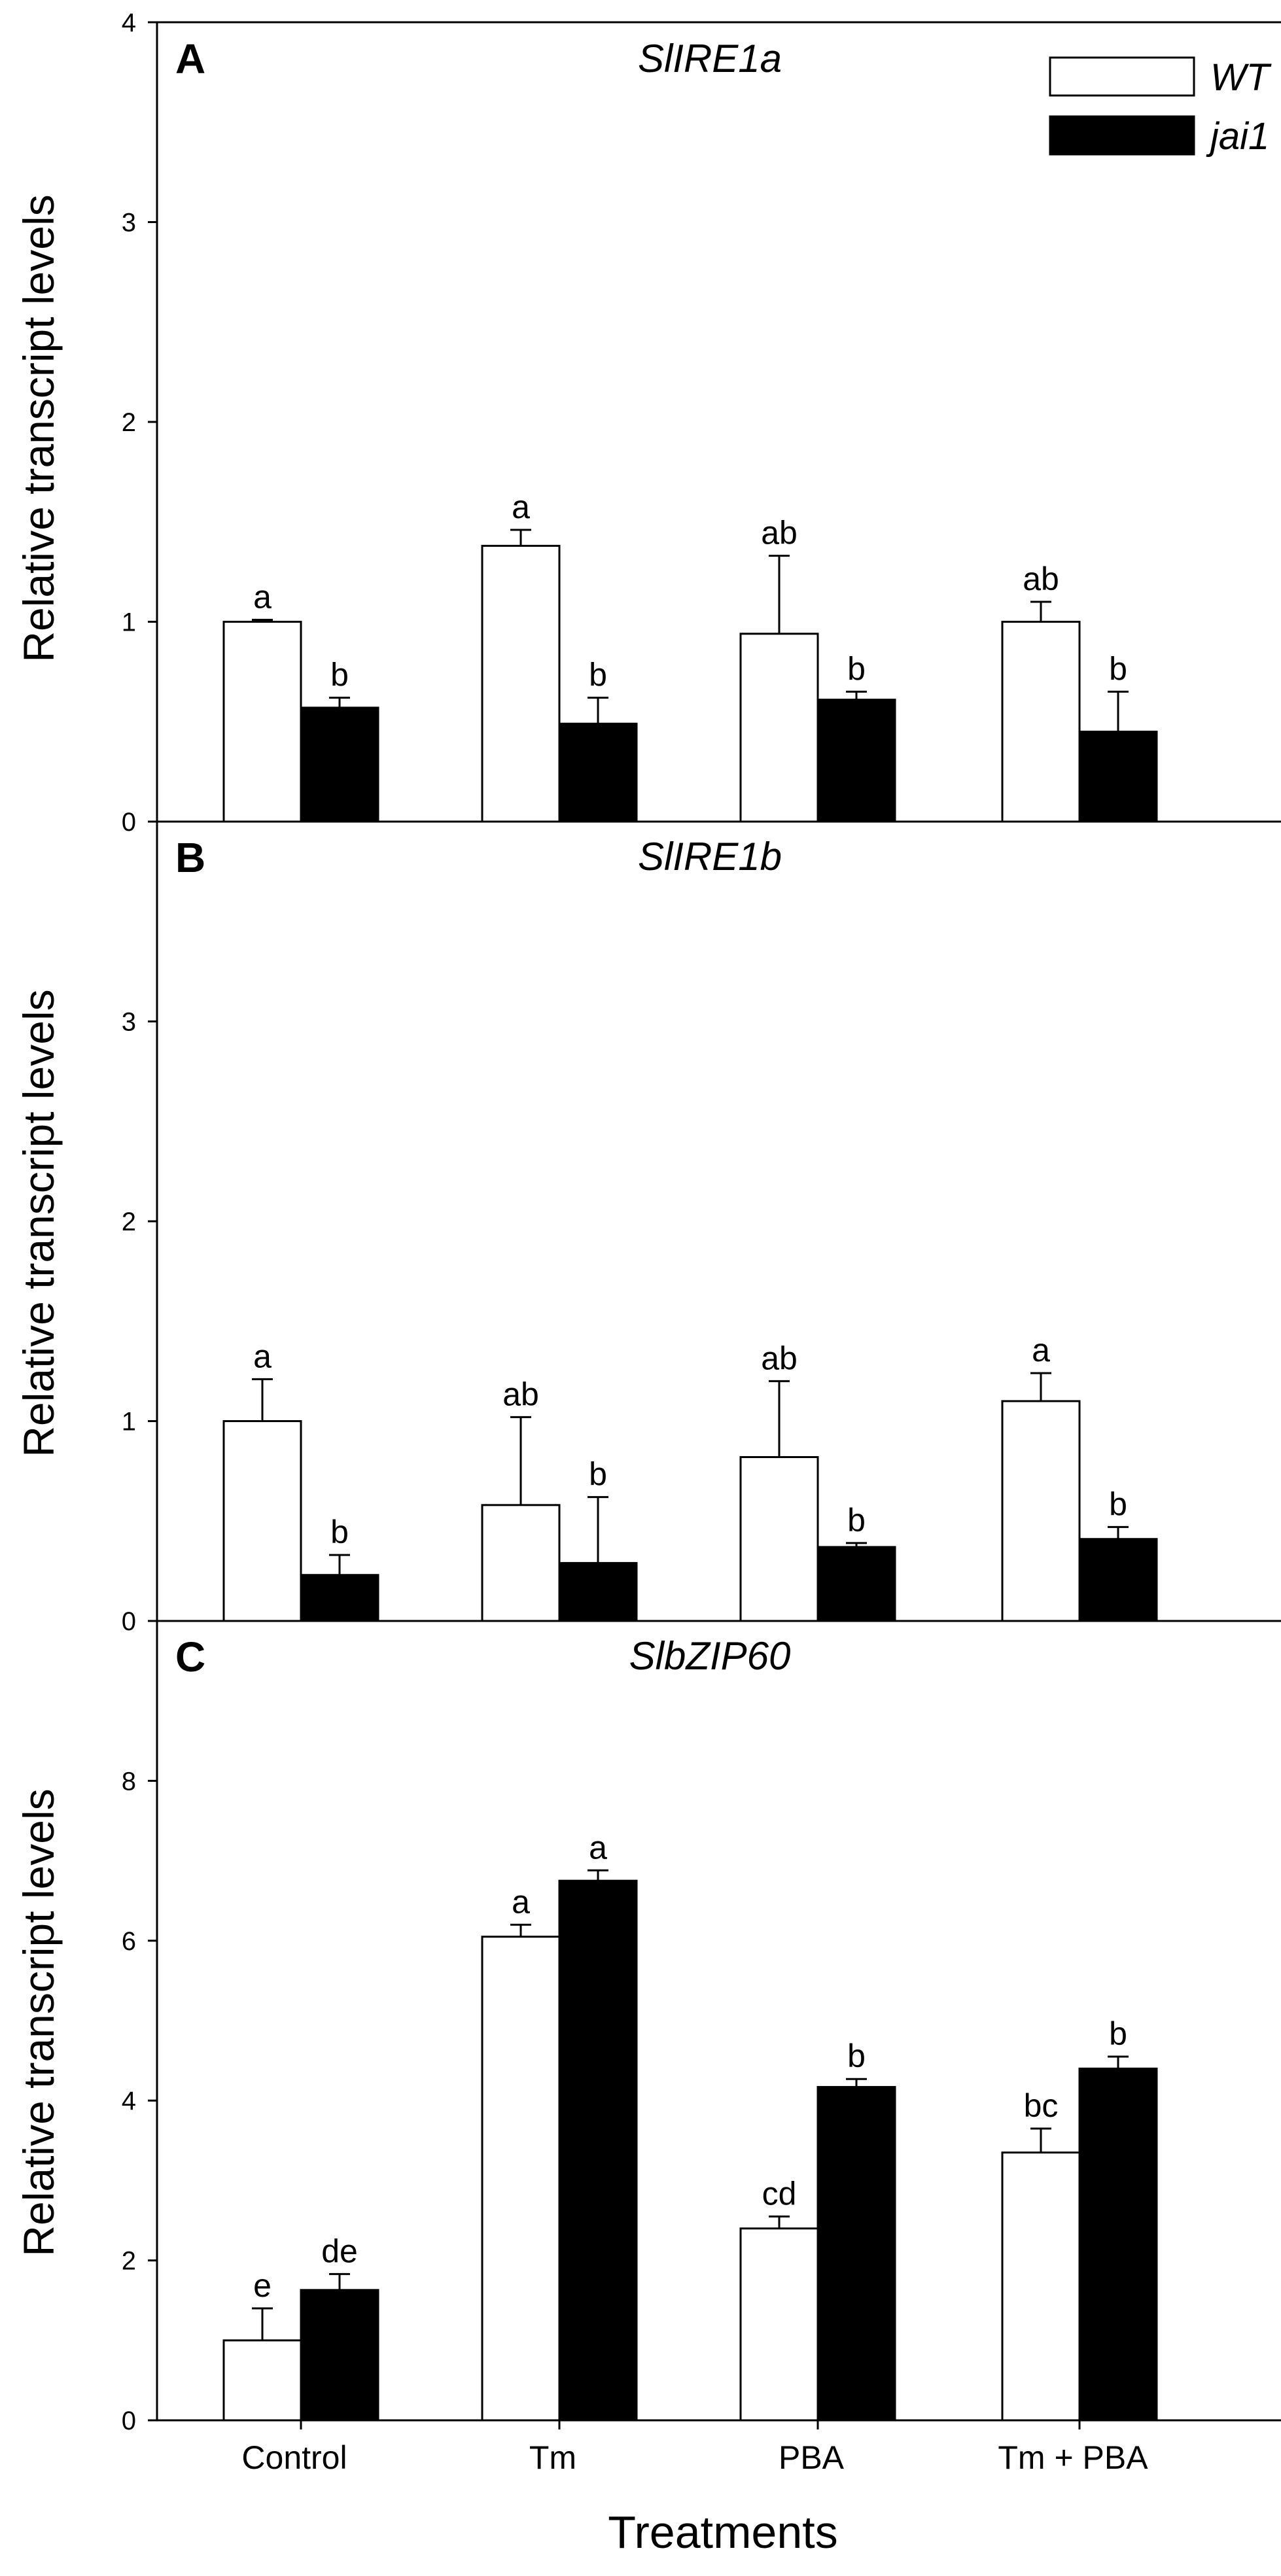 This screenshot has height=2576, width=1281. I want to click on panel-c-ytick-label: 8, so click(129, 1781).